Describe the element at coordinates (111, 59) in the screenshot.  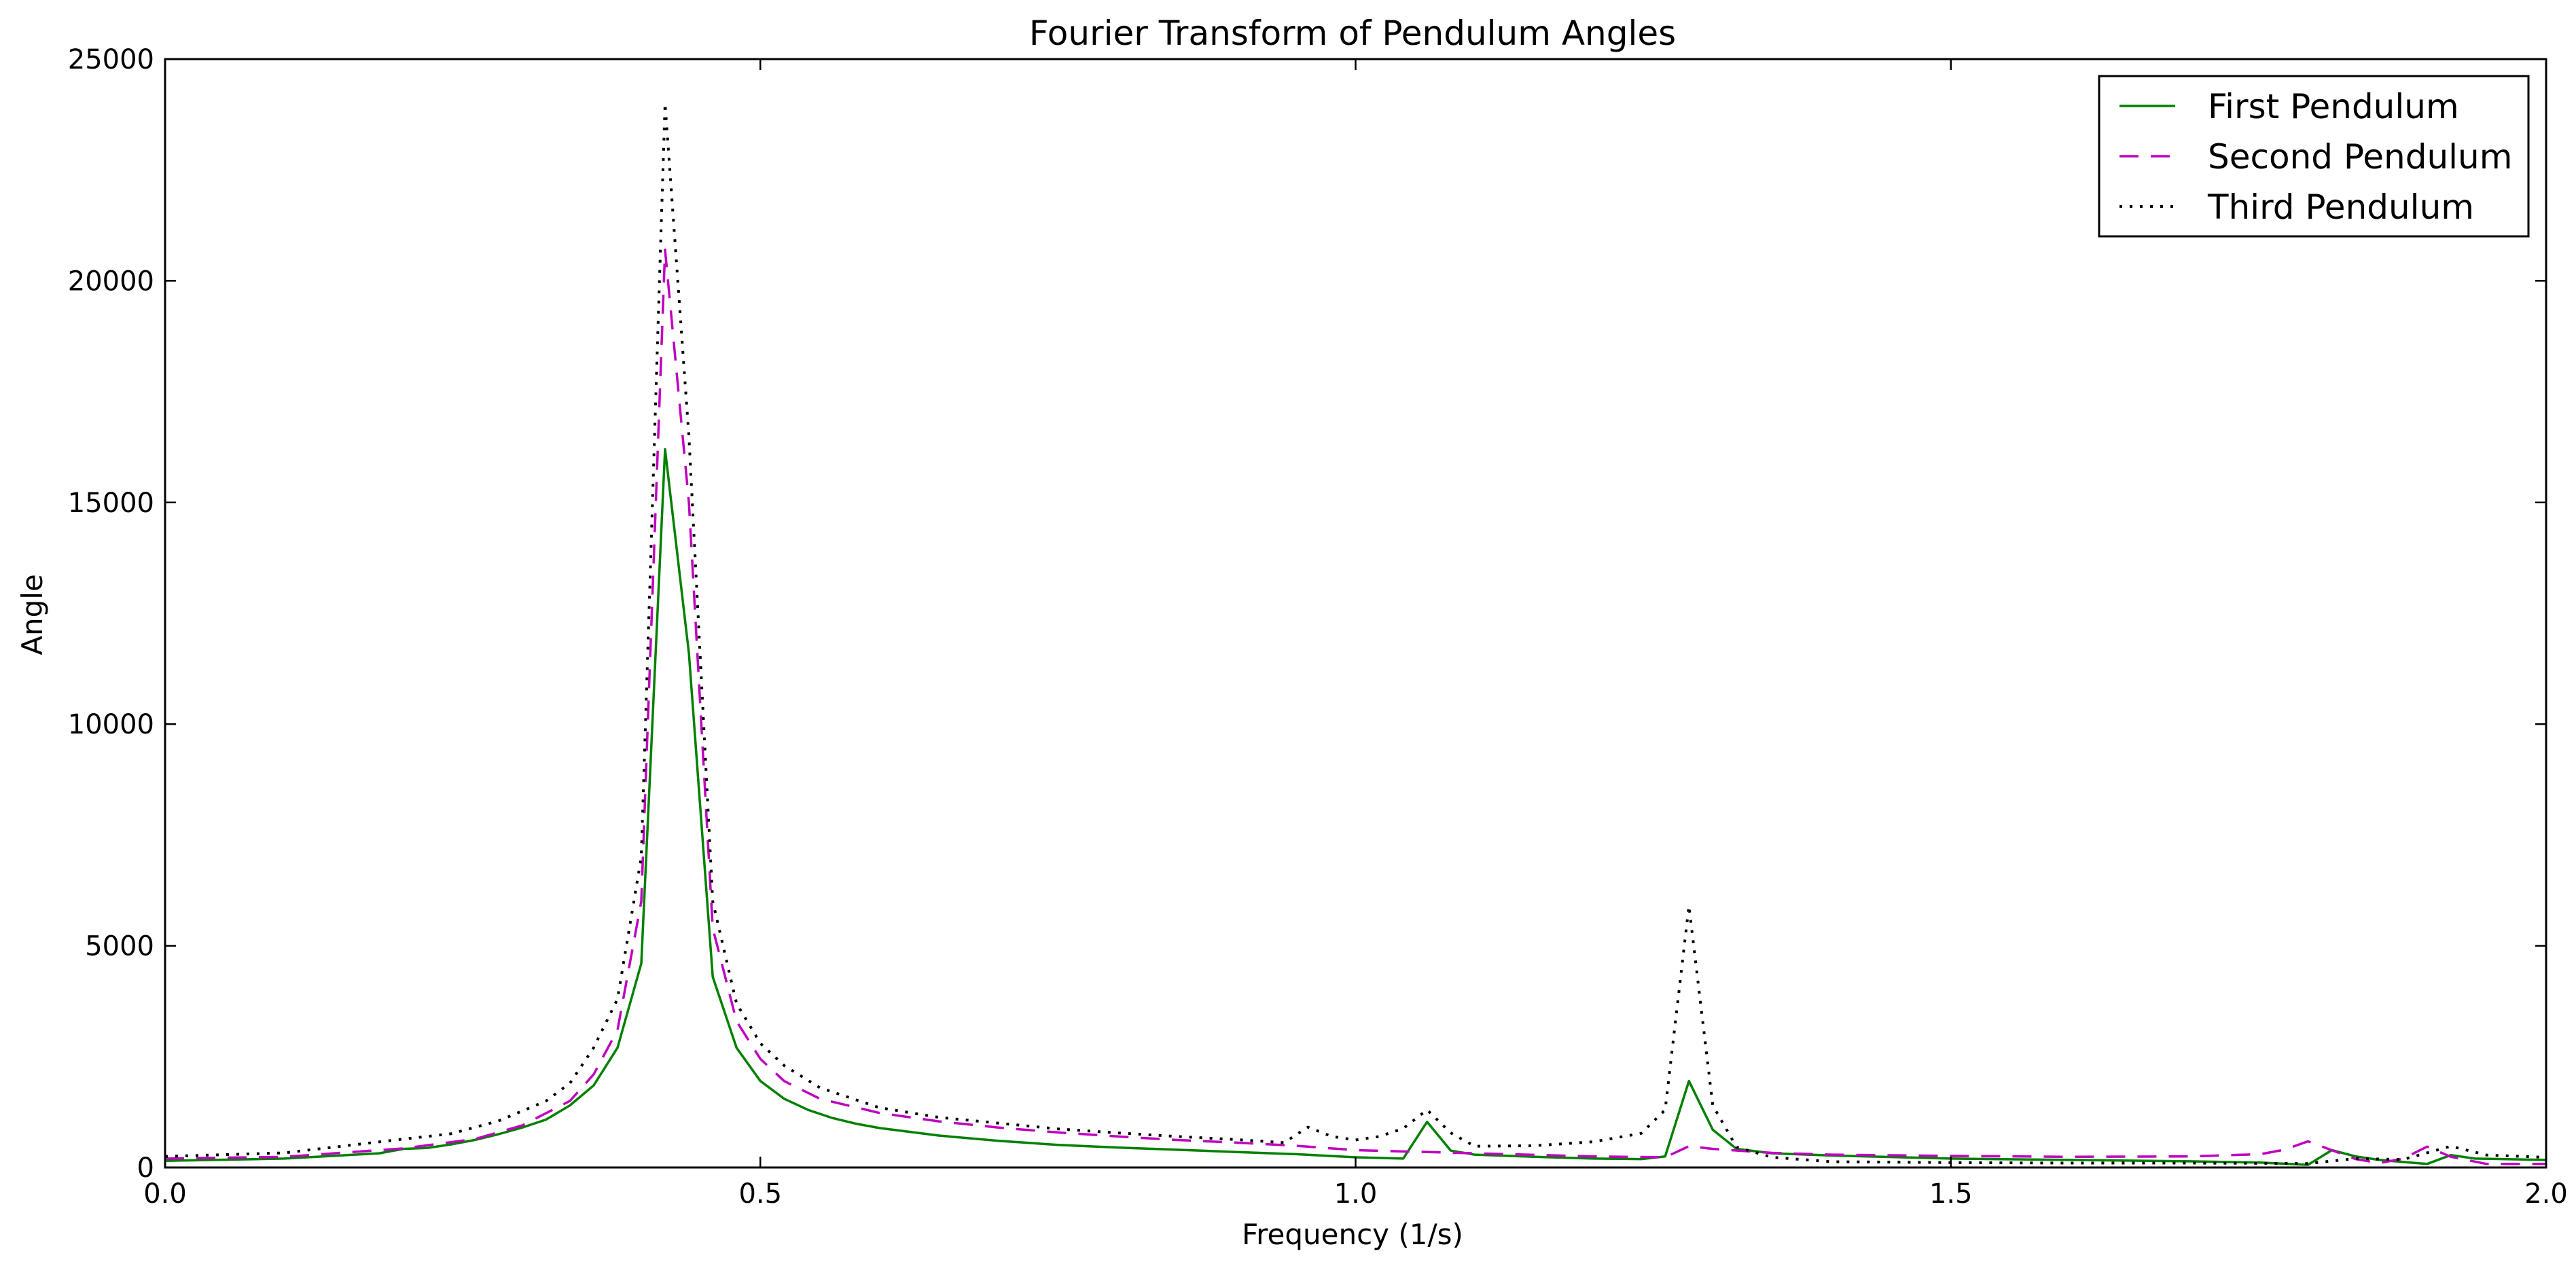
I see `y-tick-label: 25000` at that location.